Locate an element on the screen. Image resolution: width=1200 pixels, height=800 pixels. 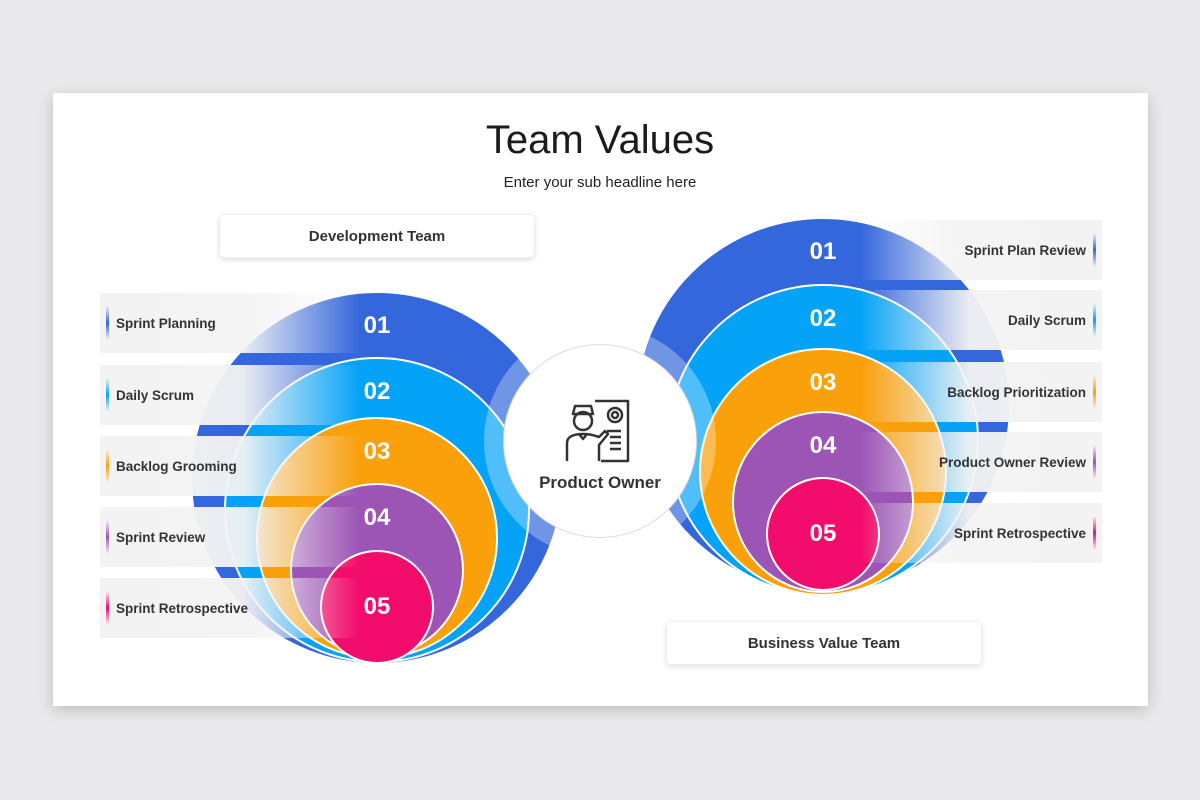
left-step-number: 05 is located at coordinates (377, 606).